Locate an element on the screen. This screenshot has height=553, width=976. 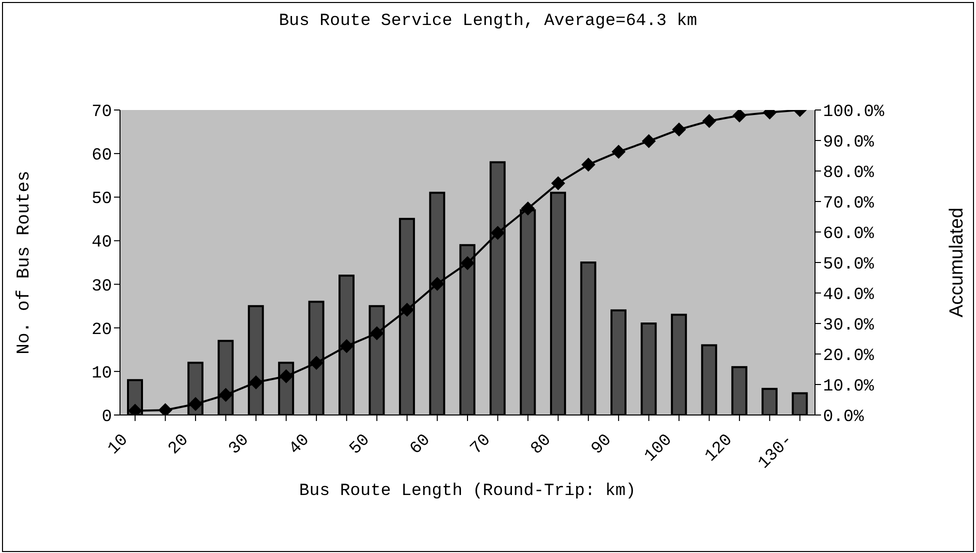
y2-axis-title: Accumulated is located at coordinates (957, 263).